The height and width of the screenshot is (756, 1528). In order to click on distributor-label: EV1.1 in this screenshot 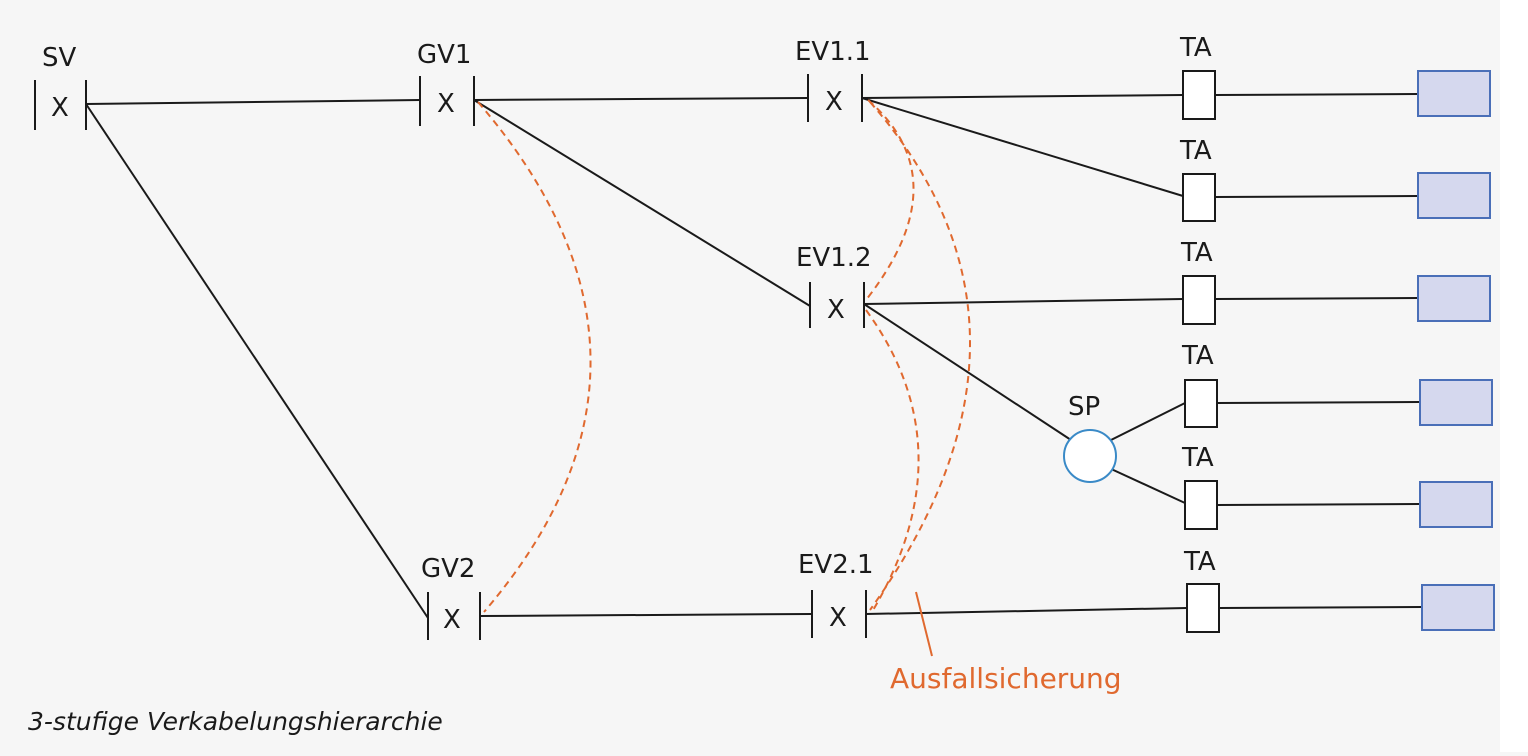, I will do `click(833, 52)`.